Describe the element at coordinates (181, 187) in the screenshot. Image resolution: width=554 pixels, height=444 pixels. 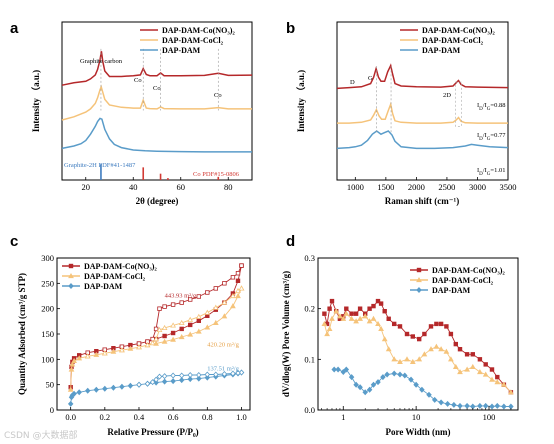
I see `panel-a-xtick-label-2: 60` at that location.